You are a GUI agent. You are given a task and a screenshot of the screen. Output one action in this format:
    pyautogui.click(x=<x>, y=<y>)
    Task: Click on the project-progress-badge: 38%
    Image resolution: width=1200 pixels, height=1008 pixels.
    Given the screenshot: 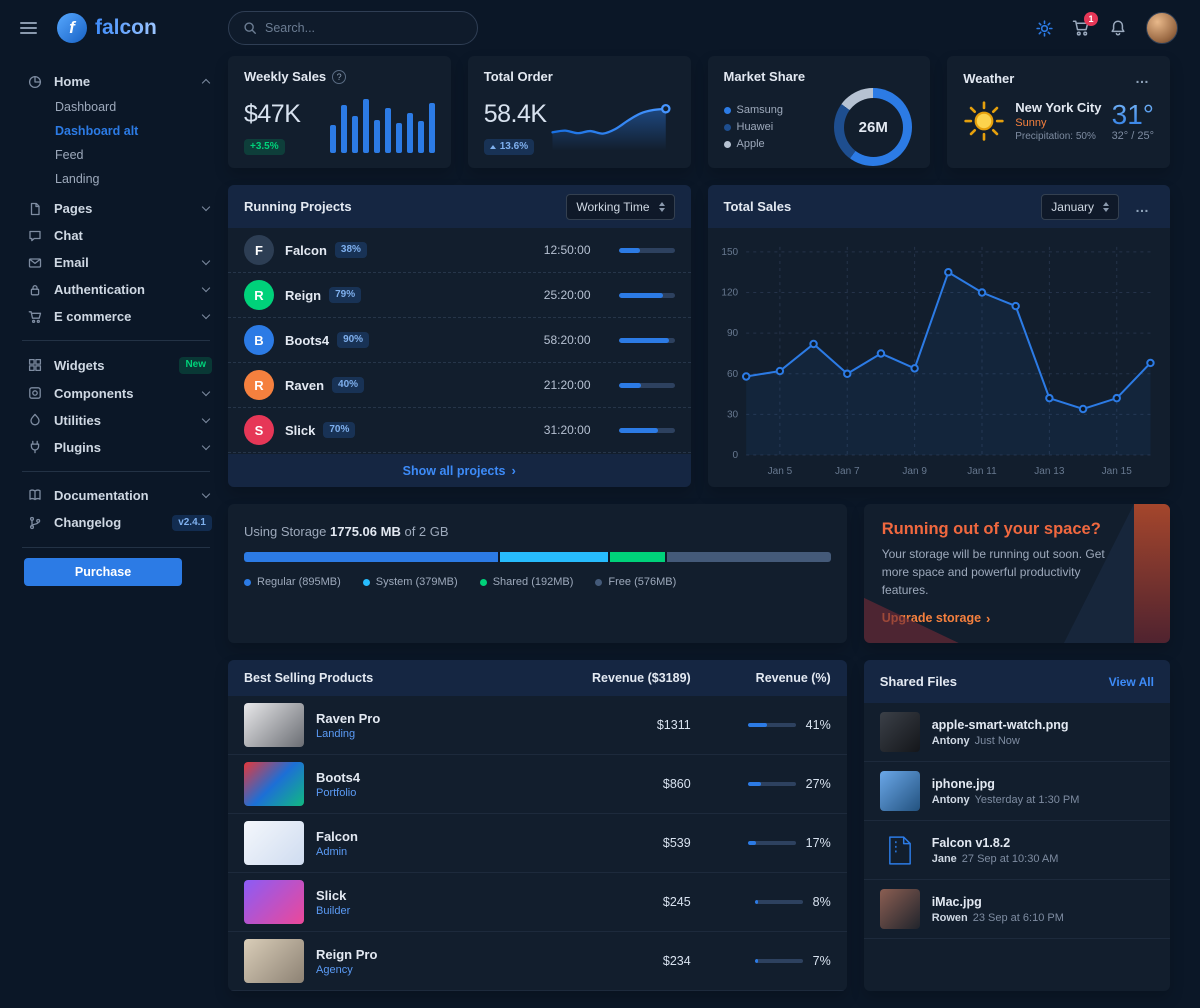 What is the action you would take?
    pyautogui.click(x=350, y=250)
    